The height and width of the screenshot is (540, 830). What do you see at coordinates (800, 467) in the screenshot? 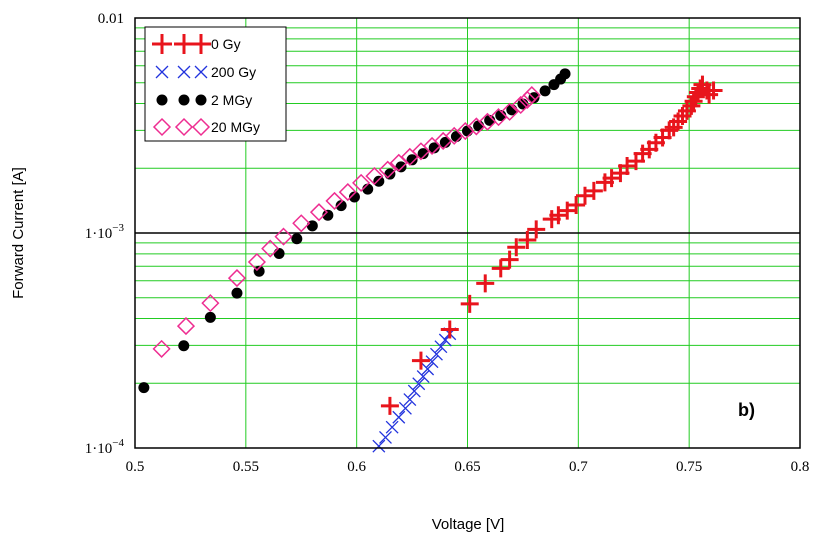
I see `x-tick-label: 0.8` at bounding box center [800, 467].